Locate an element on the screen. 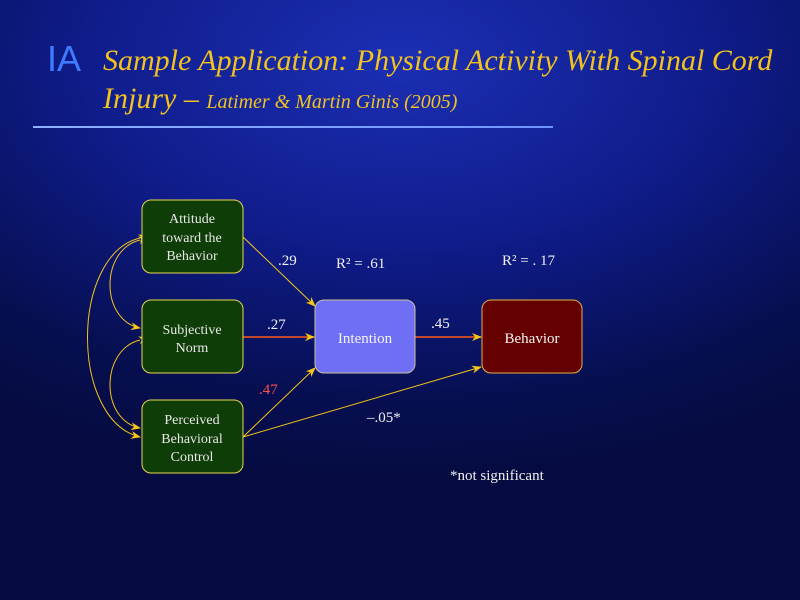 The width and height of the screenshot is (800, 600). pbc-label-2: Behavioral is located at coordinates (192, 439).